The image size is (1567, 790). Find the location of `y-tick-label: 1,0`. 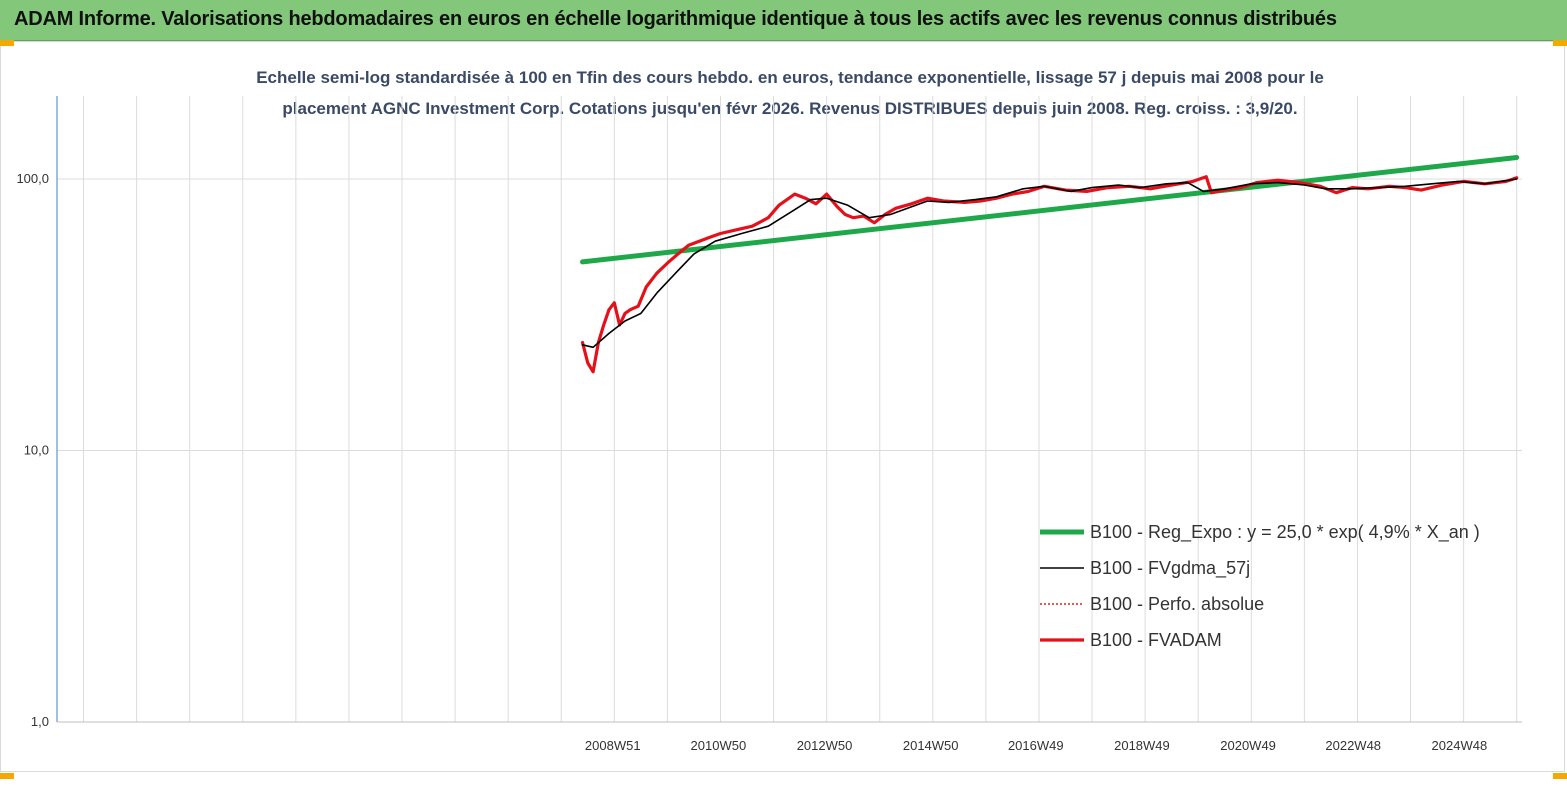

y-tick-label: 1,0 is located at coordinates (40, 721).